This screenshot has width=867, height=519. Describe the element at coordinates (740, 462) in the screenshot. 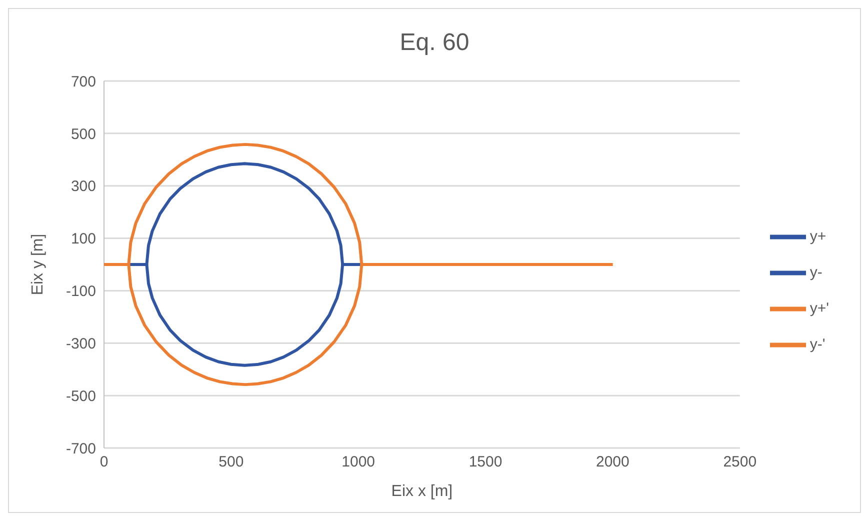

I see `x-tick-label: 2500` at that location.